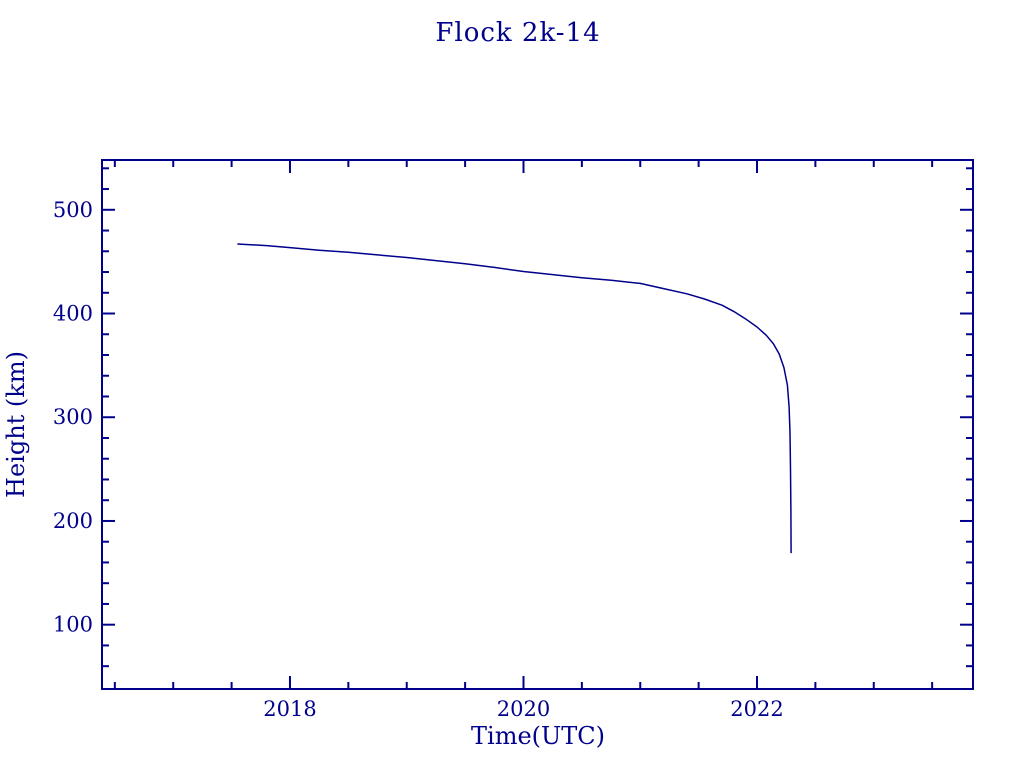  What do you see at coordinates (289, 709) in the screenshot?
I see `x-tick-label: 2018` at bounding box center [289, 709].